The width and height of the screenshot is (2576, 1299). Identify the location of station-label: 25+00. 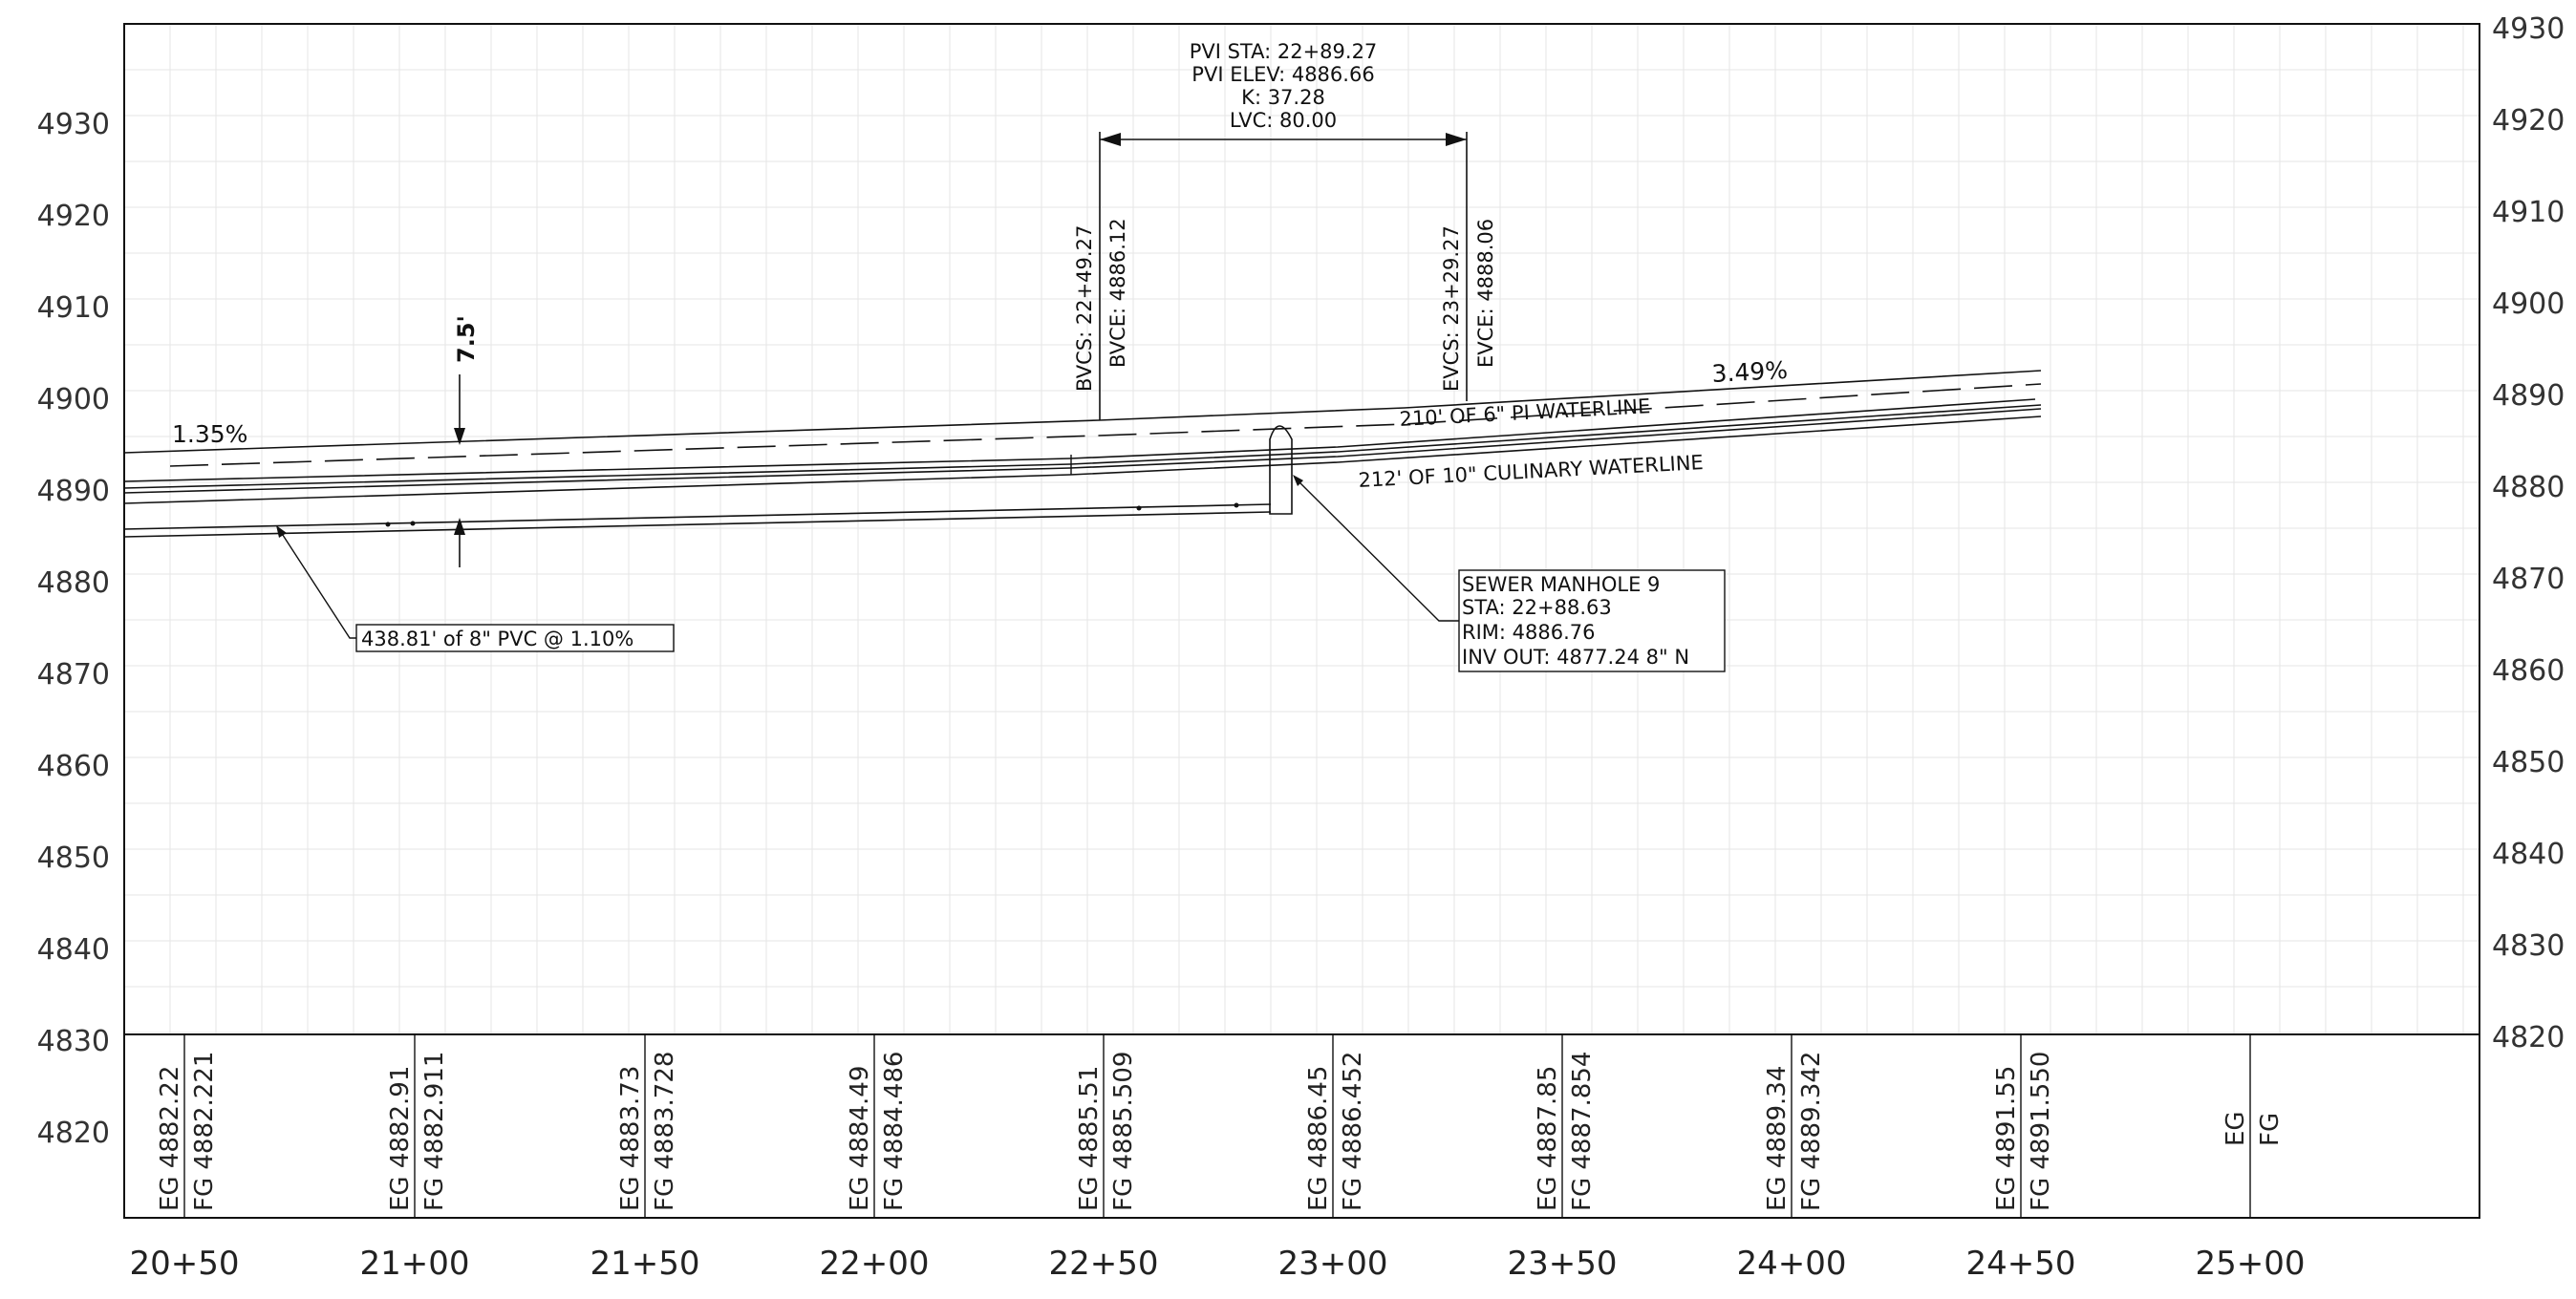
(2250, 1264).